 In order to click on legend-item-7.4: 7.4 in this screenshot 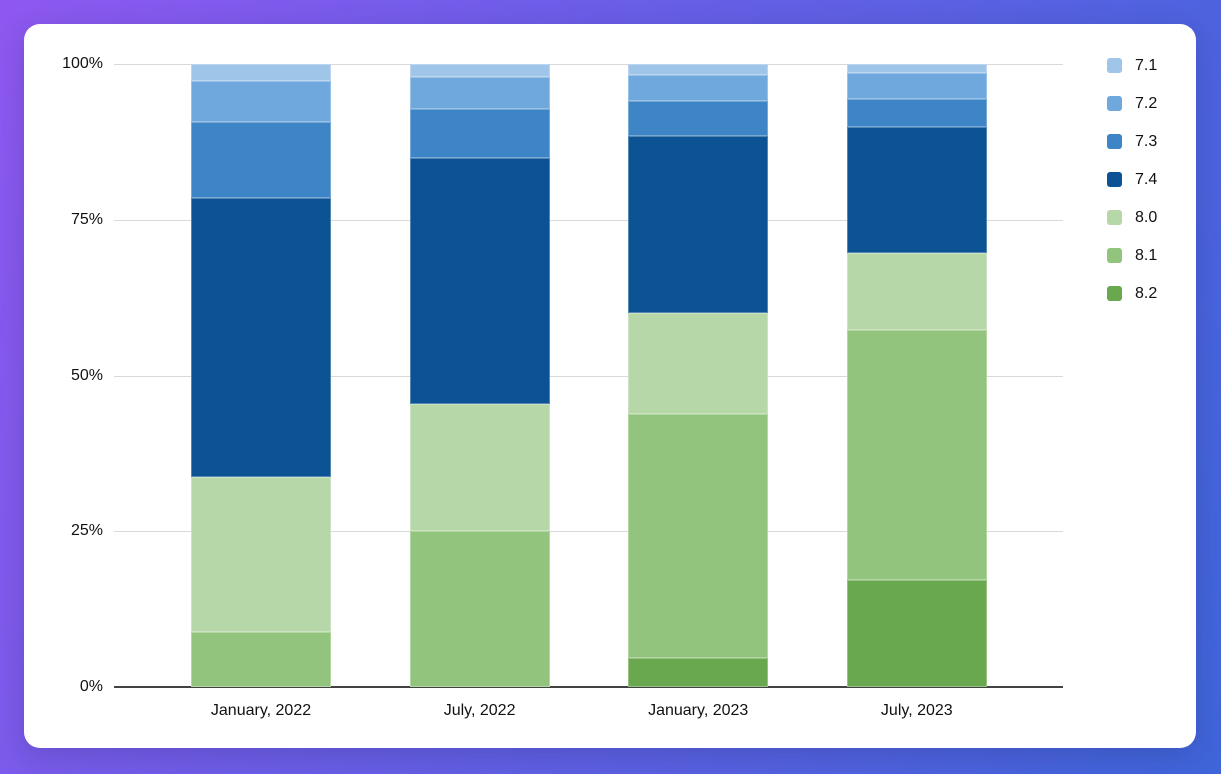, I will do `click(1132, 179)`.